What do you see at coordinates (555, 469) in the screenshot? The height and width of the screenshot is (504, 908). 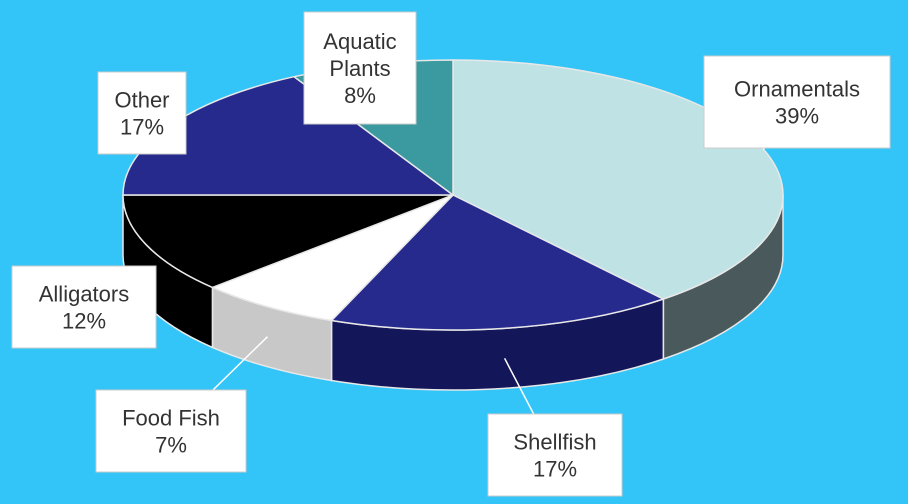 I see `data-label-value-shellfish: 17%` at bounding box center [555, 469].